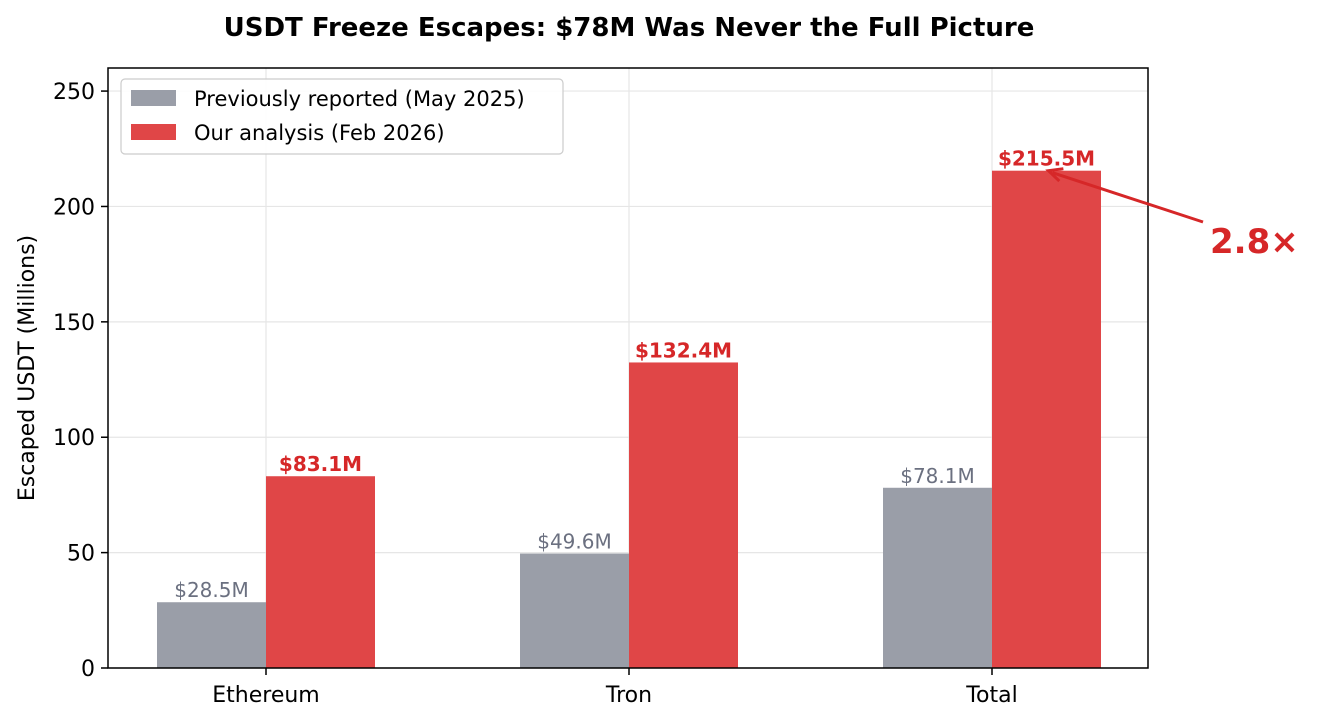 The width and height of the screenshot is (1323, 722). What do you see at coordinates (937, 476) in the screenshot?
I see `value-label-previous-total: $78.1M` at bounding box center [937, 476].